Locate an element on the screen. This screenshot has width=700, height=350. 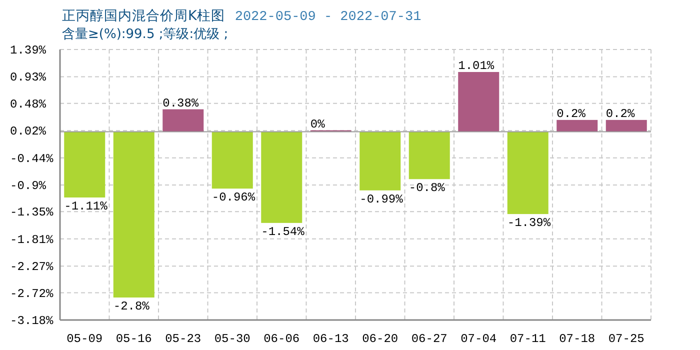
y-tick-label: -2.27% is located at coordinates (32, 267).